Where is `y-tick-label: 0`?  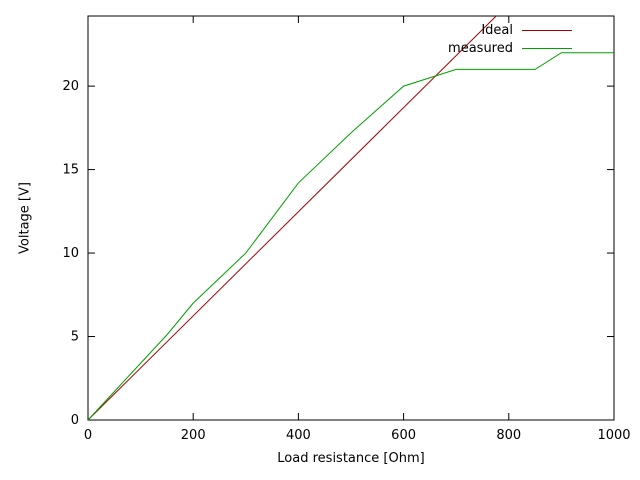 y-tick-label: 0 is located at coordinates (75, 420).